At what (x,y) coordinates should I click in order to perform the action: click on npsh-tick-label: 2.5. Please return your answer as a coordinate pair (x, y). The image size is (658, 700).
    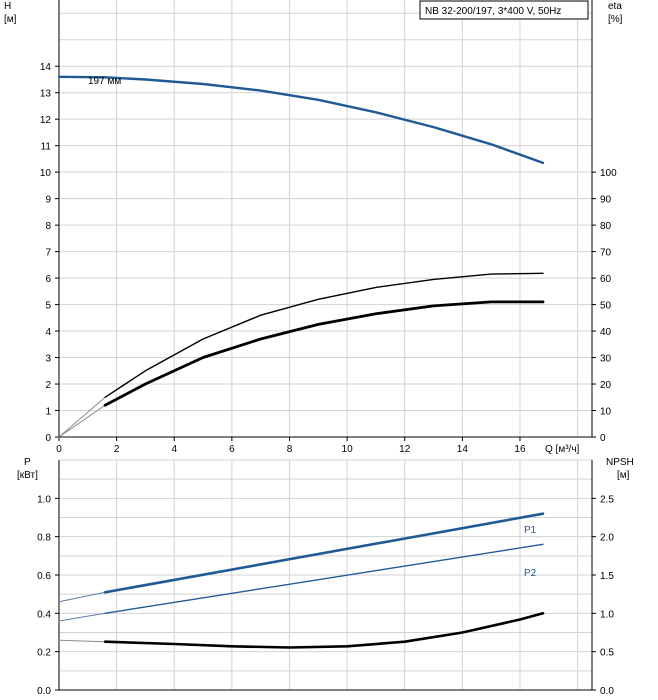
    Looking at the image, I should click on (607, 499).